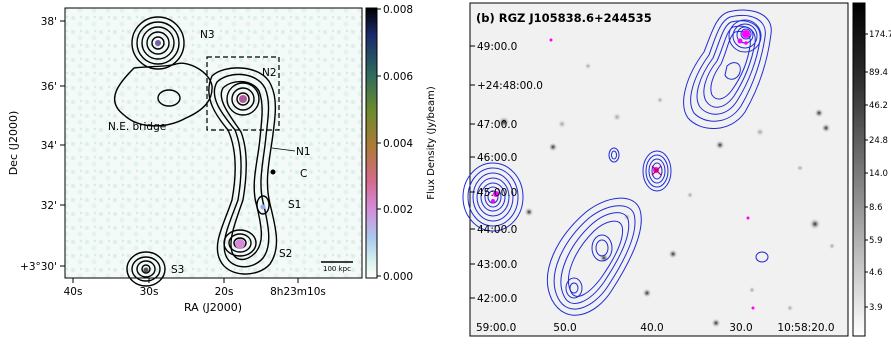 The height and width of the screenshot is (344, 891). I want to click on colorbar-tick: 0.006, so click(398, 77).